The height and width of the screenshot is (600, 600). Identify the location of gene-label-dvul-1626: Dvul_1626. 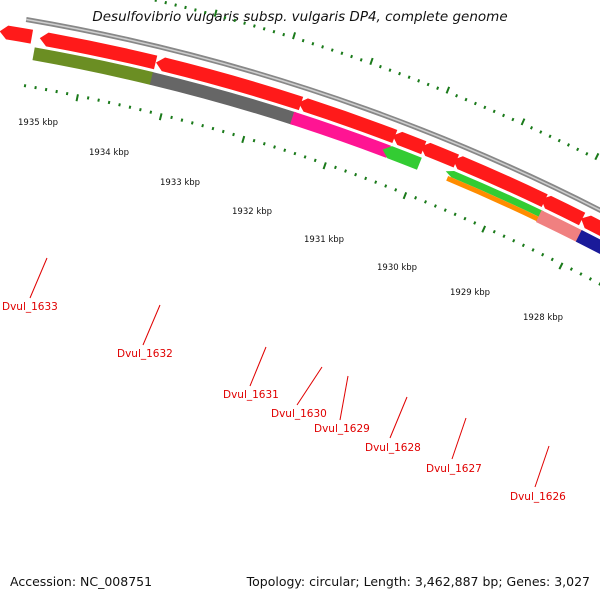
(538, 497).